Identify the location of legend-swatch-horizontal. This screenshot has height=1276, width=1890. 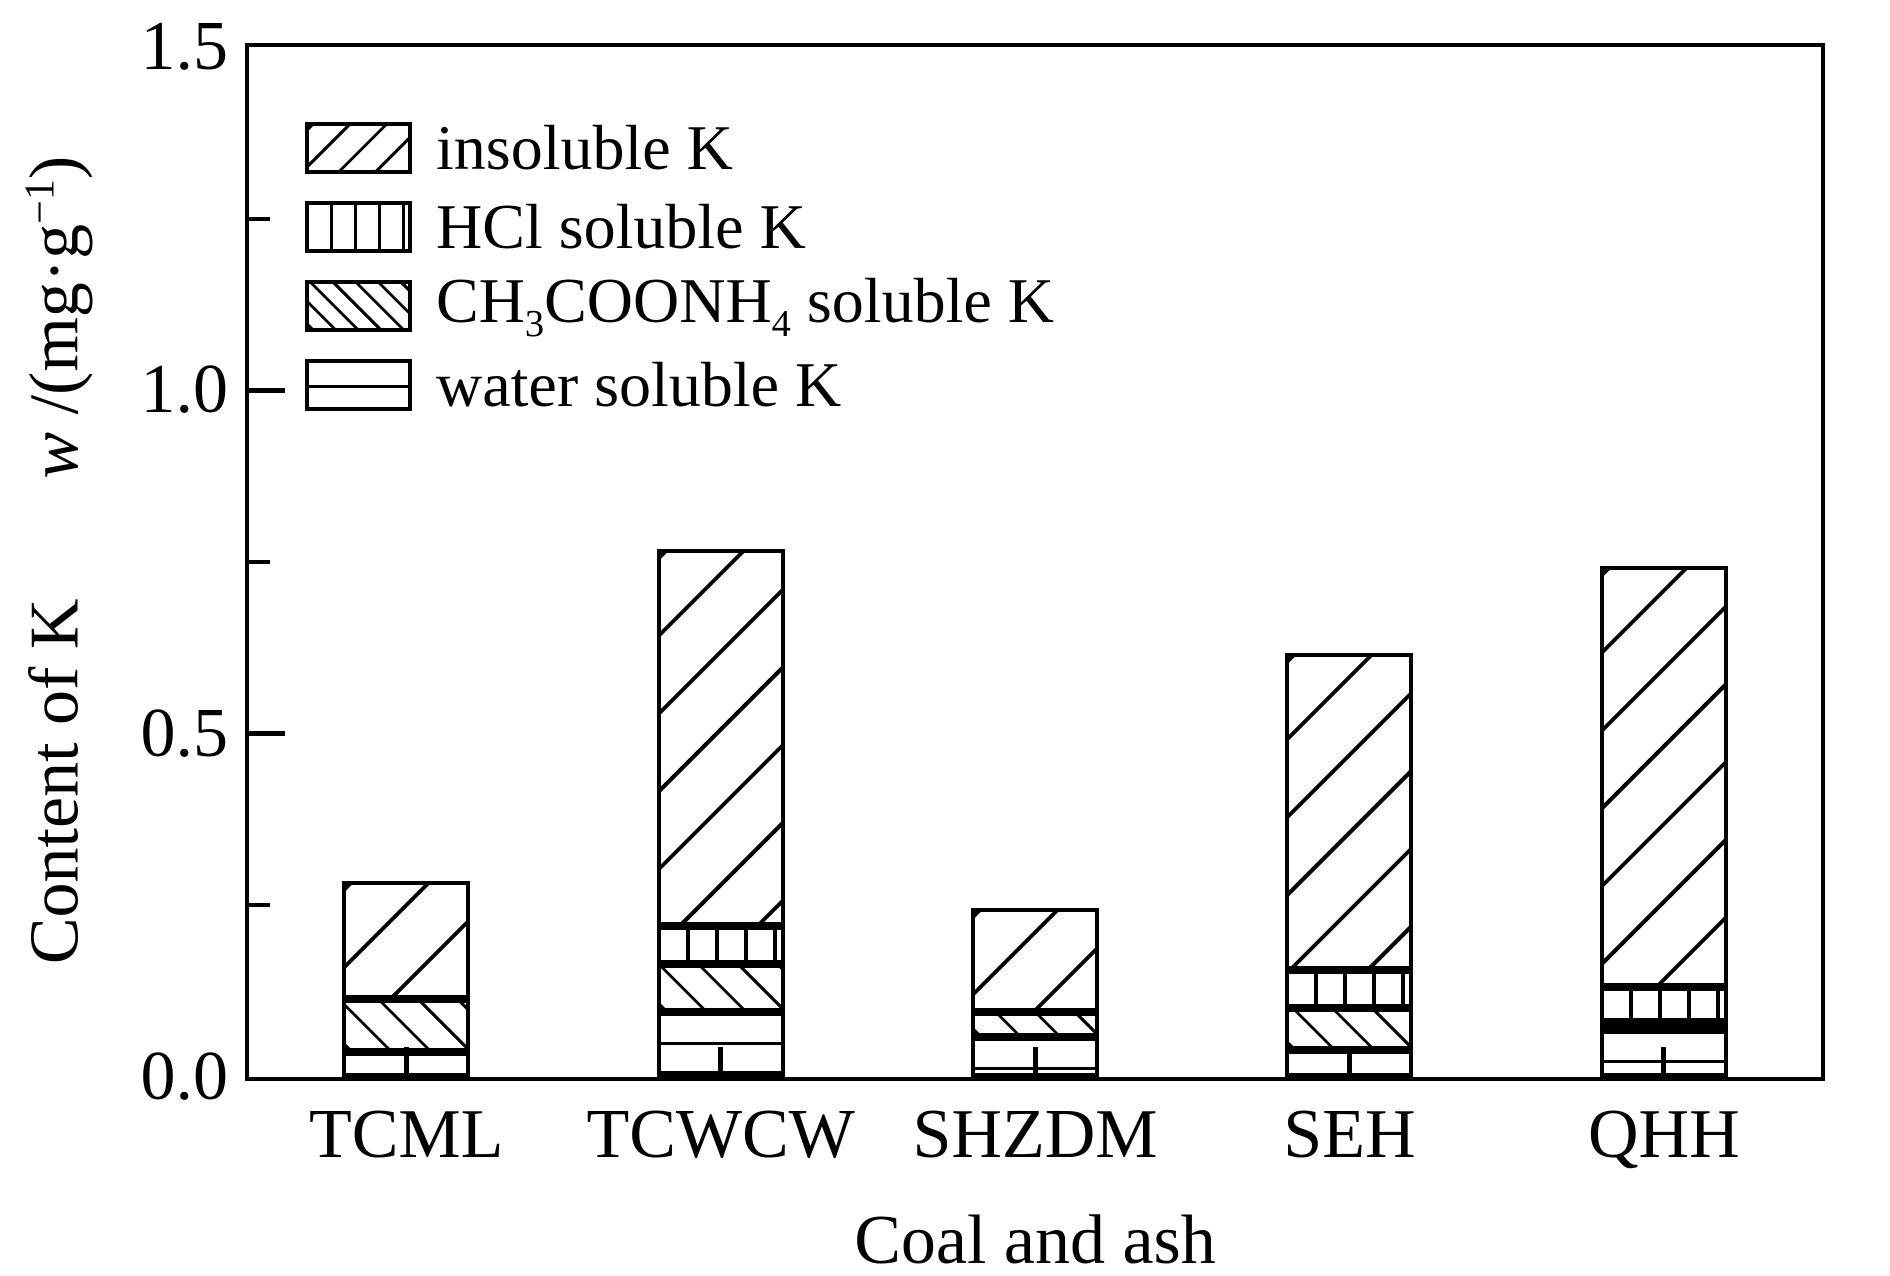
(358, 385).